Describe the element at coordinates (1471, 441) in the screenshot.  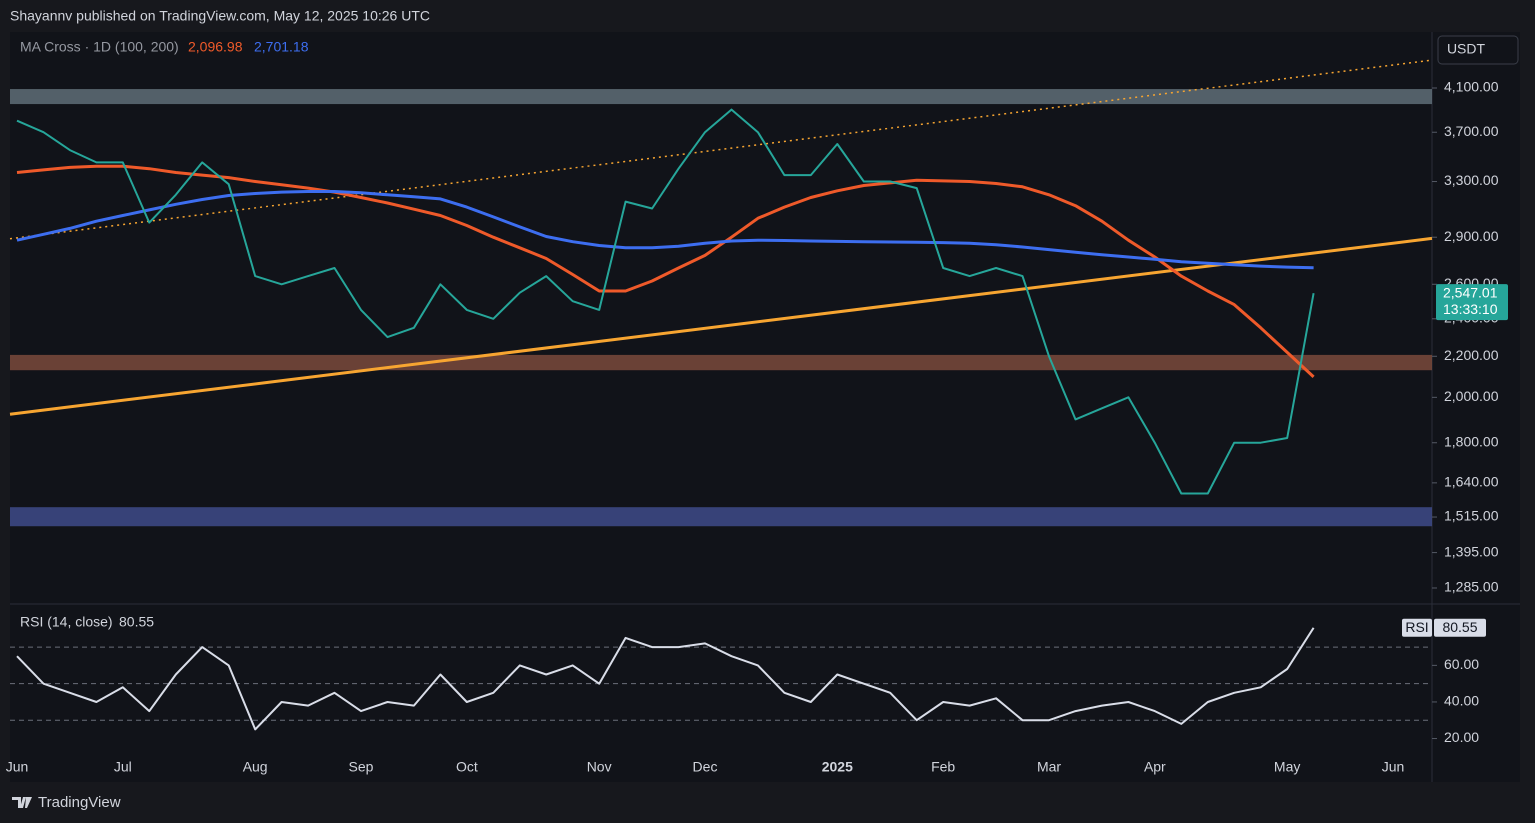
I see `y-tick-label: 1,800.00` at that location.